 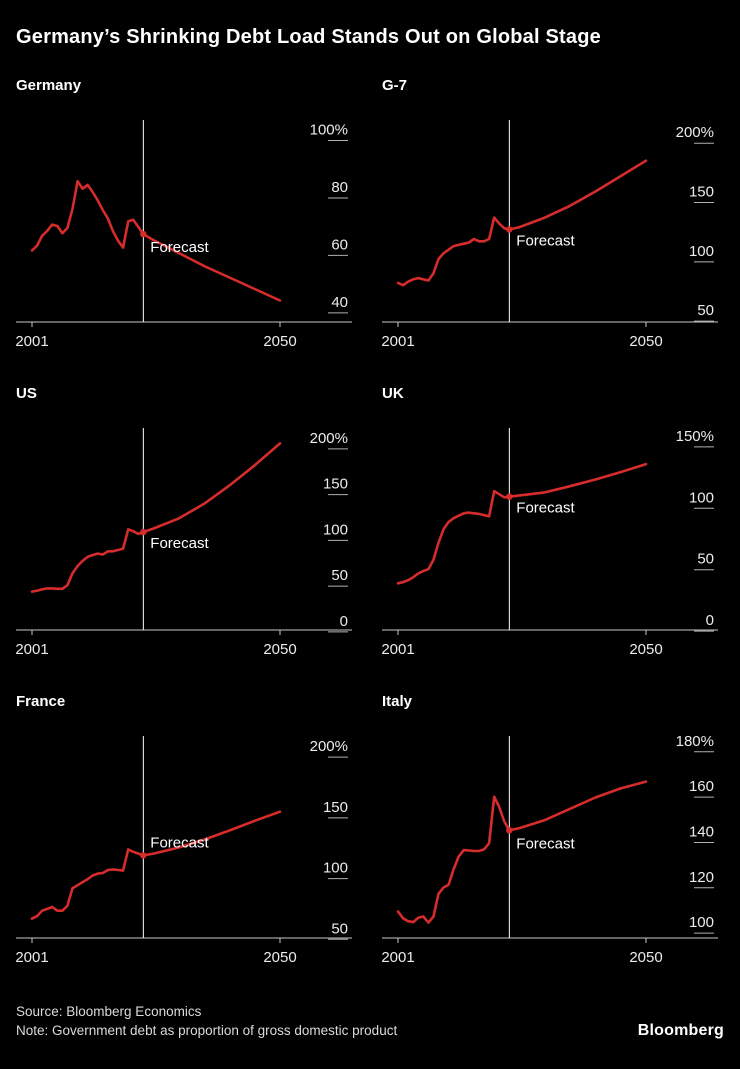 I want to click on chart-panel-g7: G-7 2001 2050 200% 150 100 50 Forecast, so click(x=553, y=219).